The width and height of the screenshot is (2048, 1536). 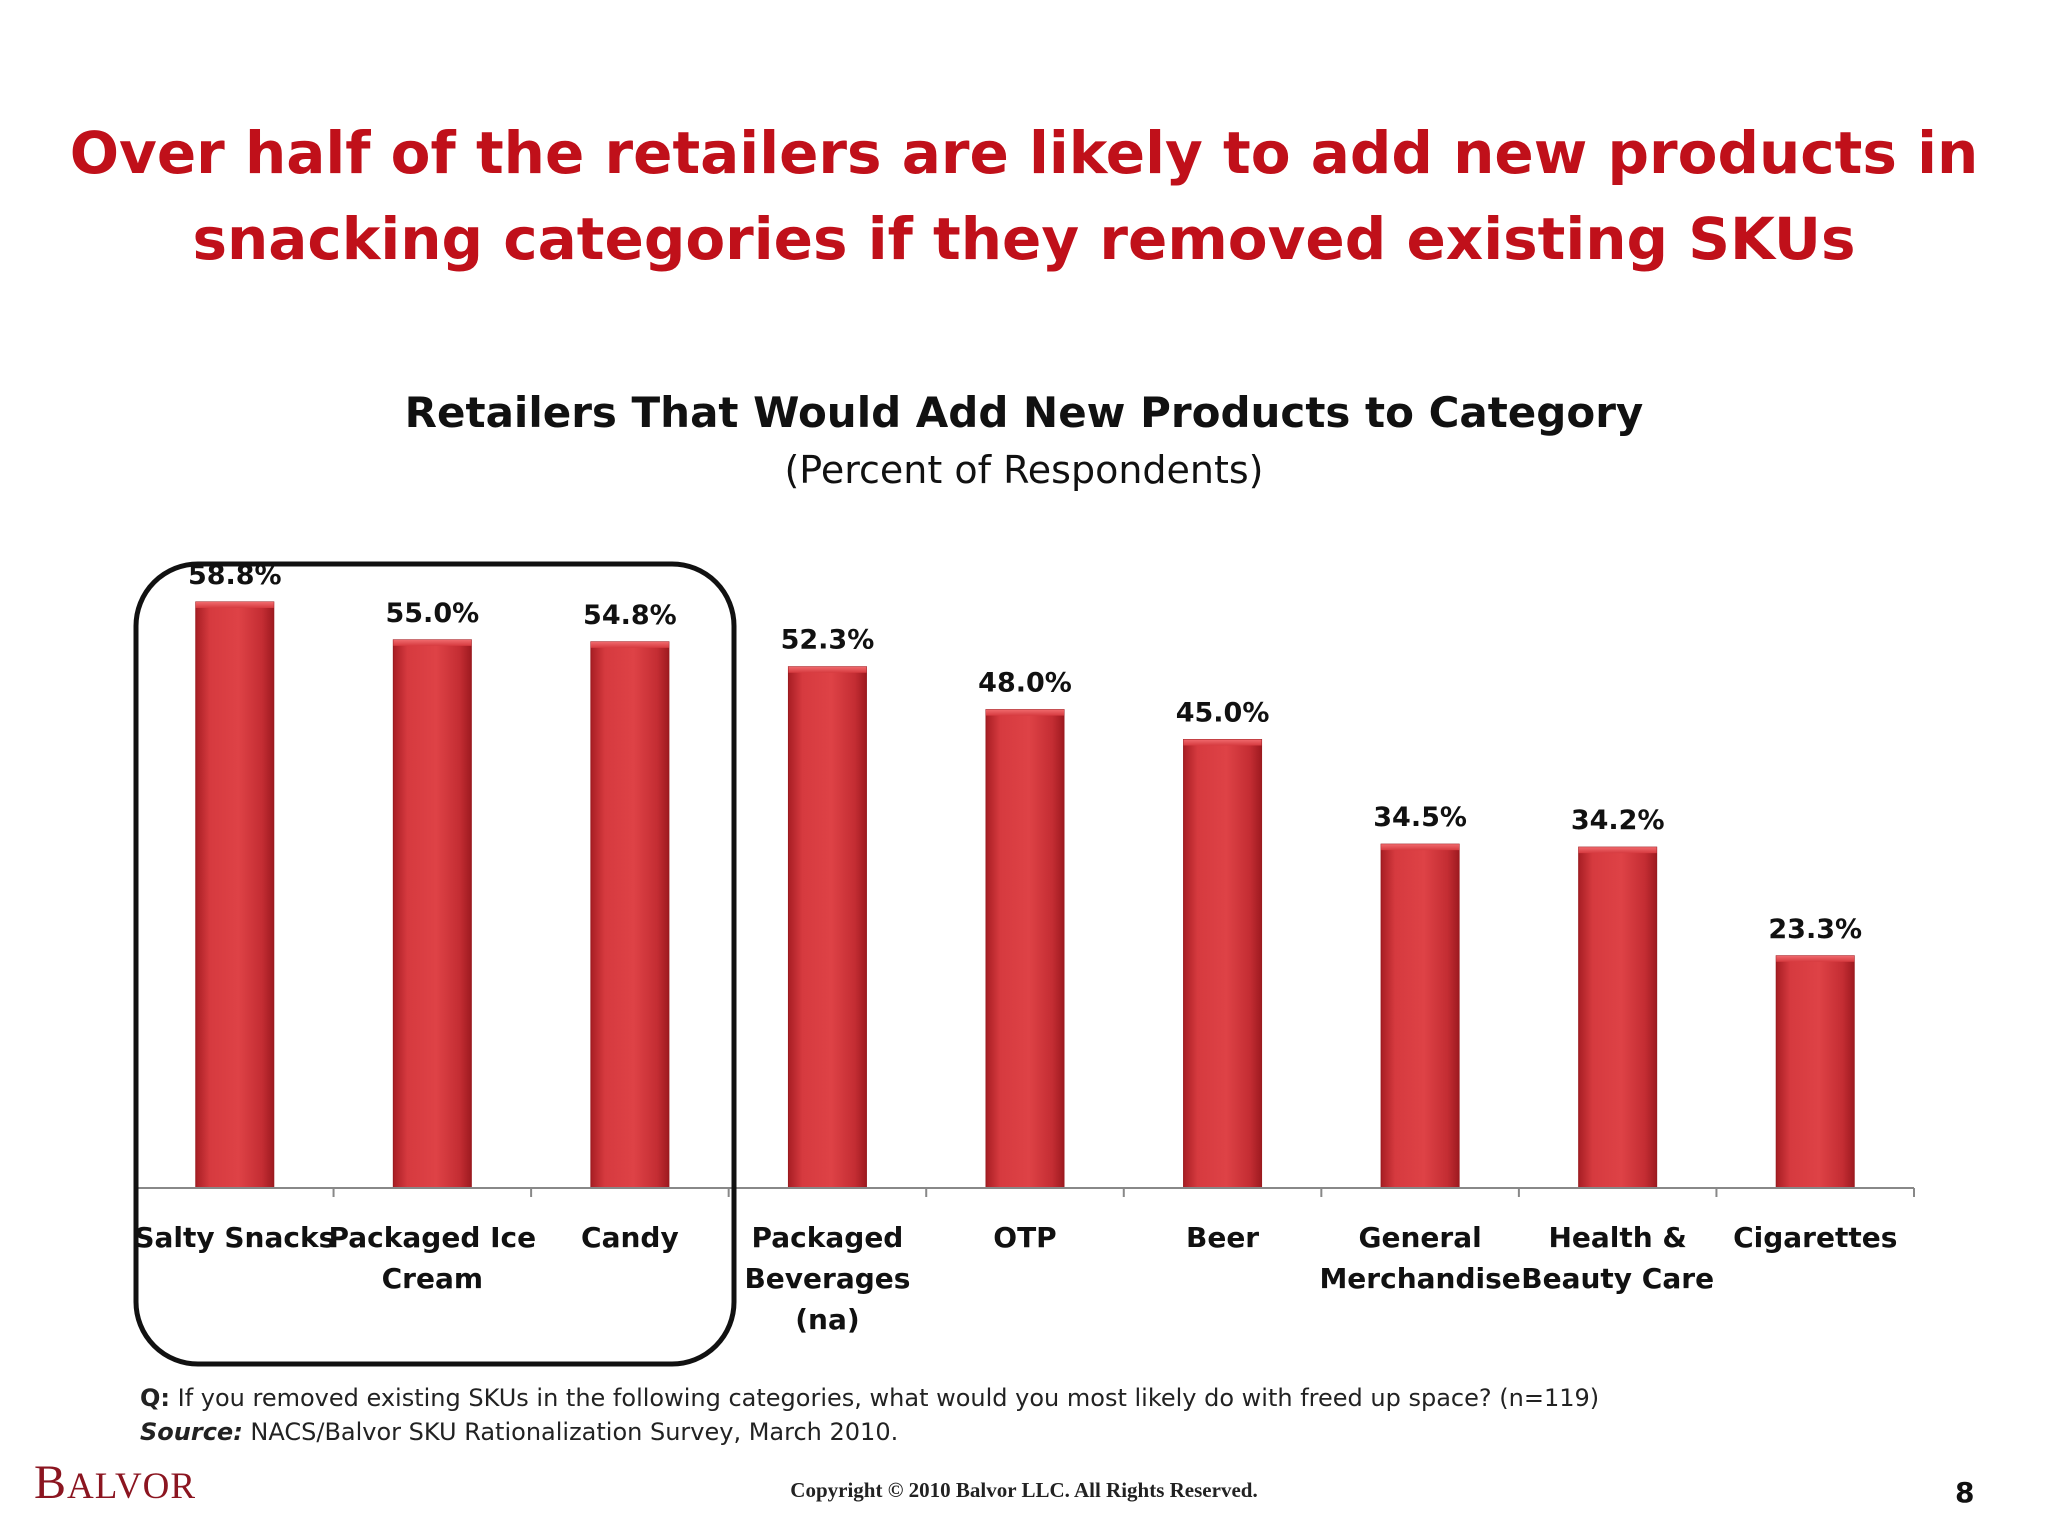 What do you see at coordinates (155, 1398) in the screenshot?
I see `question-label: Q:` at bounding box center [155, 1398].